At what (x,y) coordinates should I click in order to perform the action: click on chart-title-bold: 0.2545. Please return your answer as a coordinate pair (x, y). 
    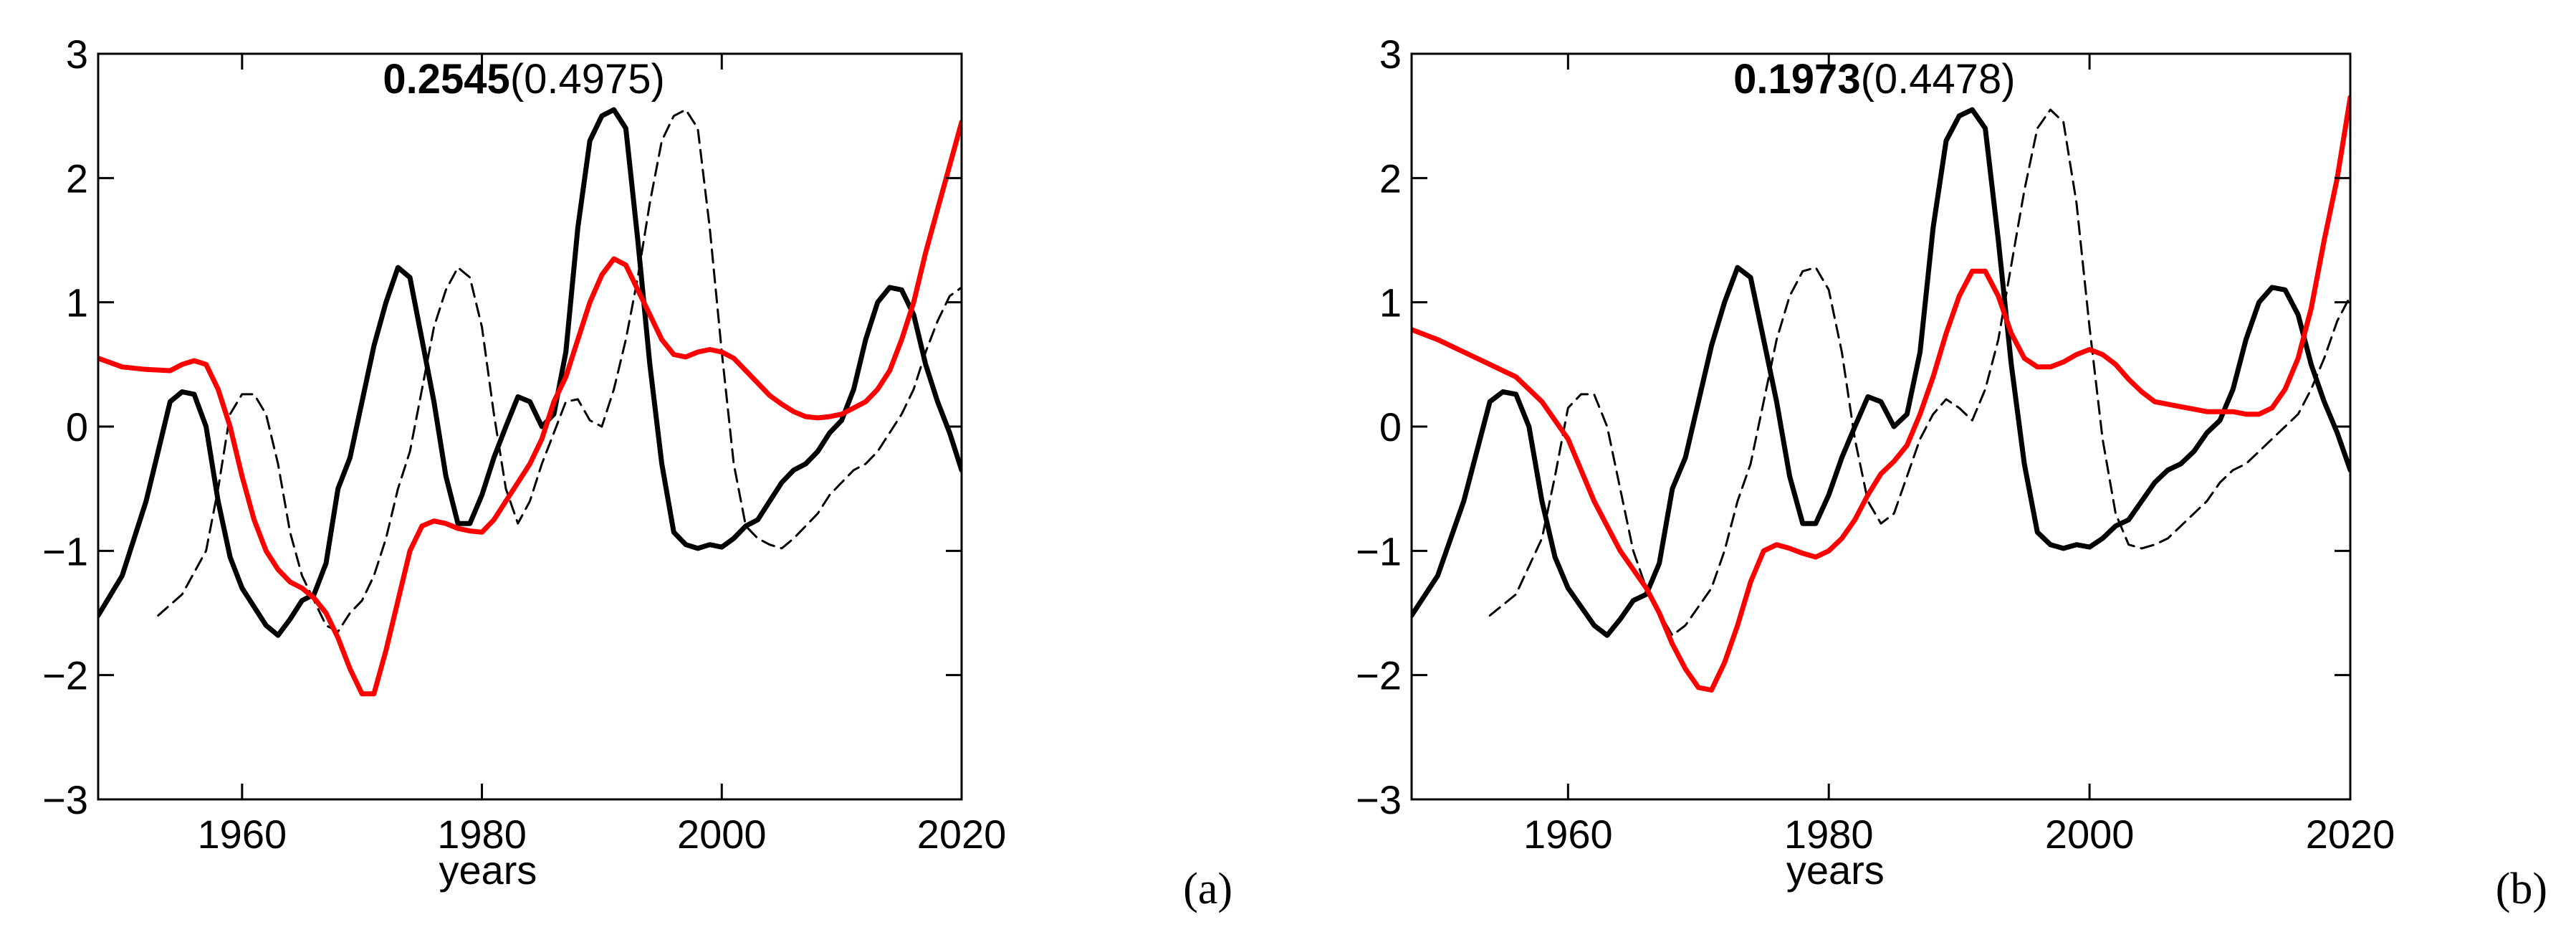
    Looking at the image, I should click on (446, 79).